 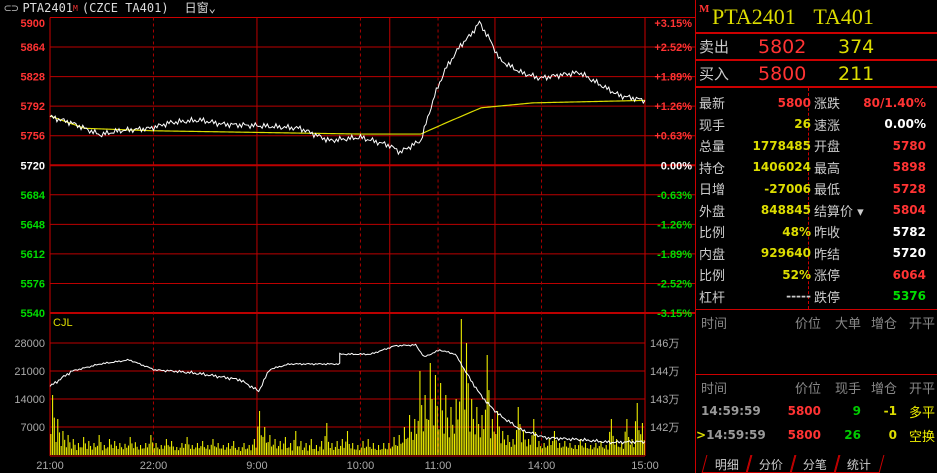 What do you see at coordinates (754, 16) in the screenshot?
I see `quote-symbol: PTA2401` at bounding box center [754, 16].